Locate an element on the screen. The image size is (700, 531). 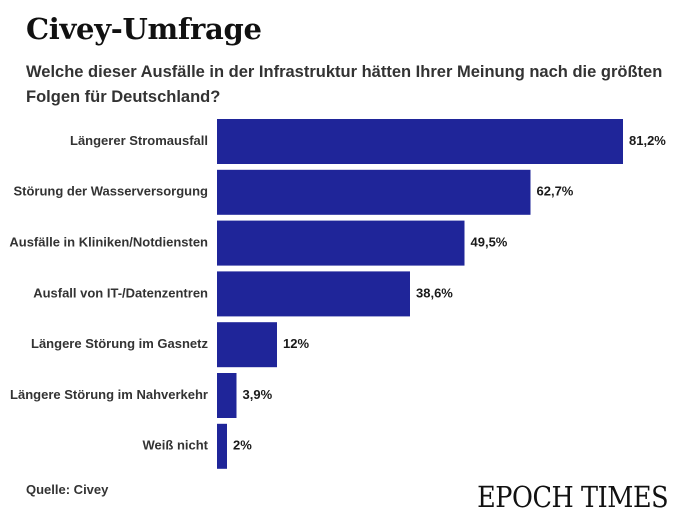
category-label: Längere Störung im Gasnetz is located at coordinates (119, 343).